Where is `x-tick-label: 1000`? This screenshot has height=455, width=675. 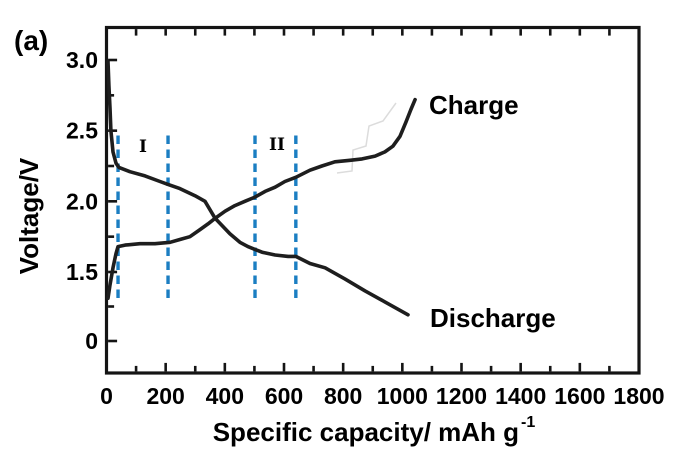
x-tick-label: 1000 is located at coordinates (402, 396).